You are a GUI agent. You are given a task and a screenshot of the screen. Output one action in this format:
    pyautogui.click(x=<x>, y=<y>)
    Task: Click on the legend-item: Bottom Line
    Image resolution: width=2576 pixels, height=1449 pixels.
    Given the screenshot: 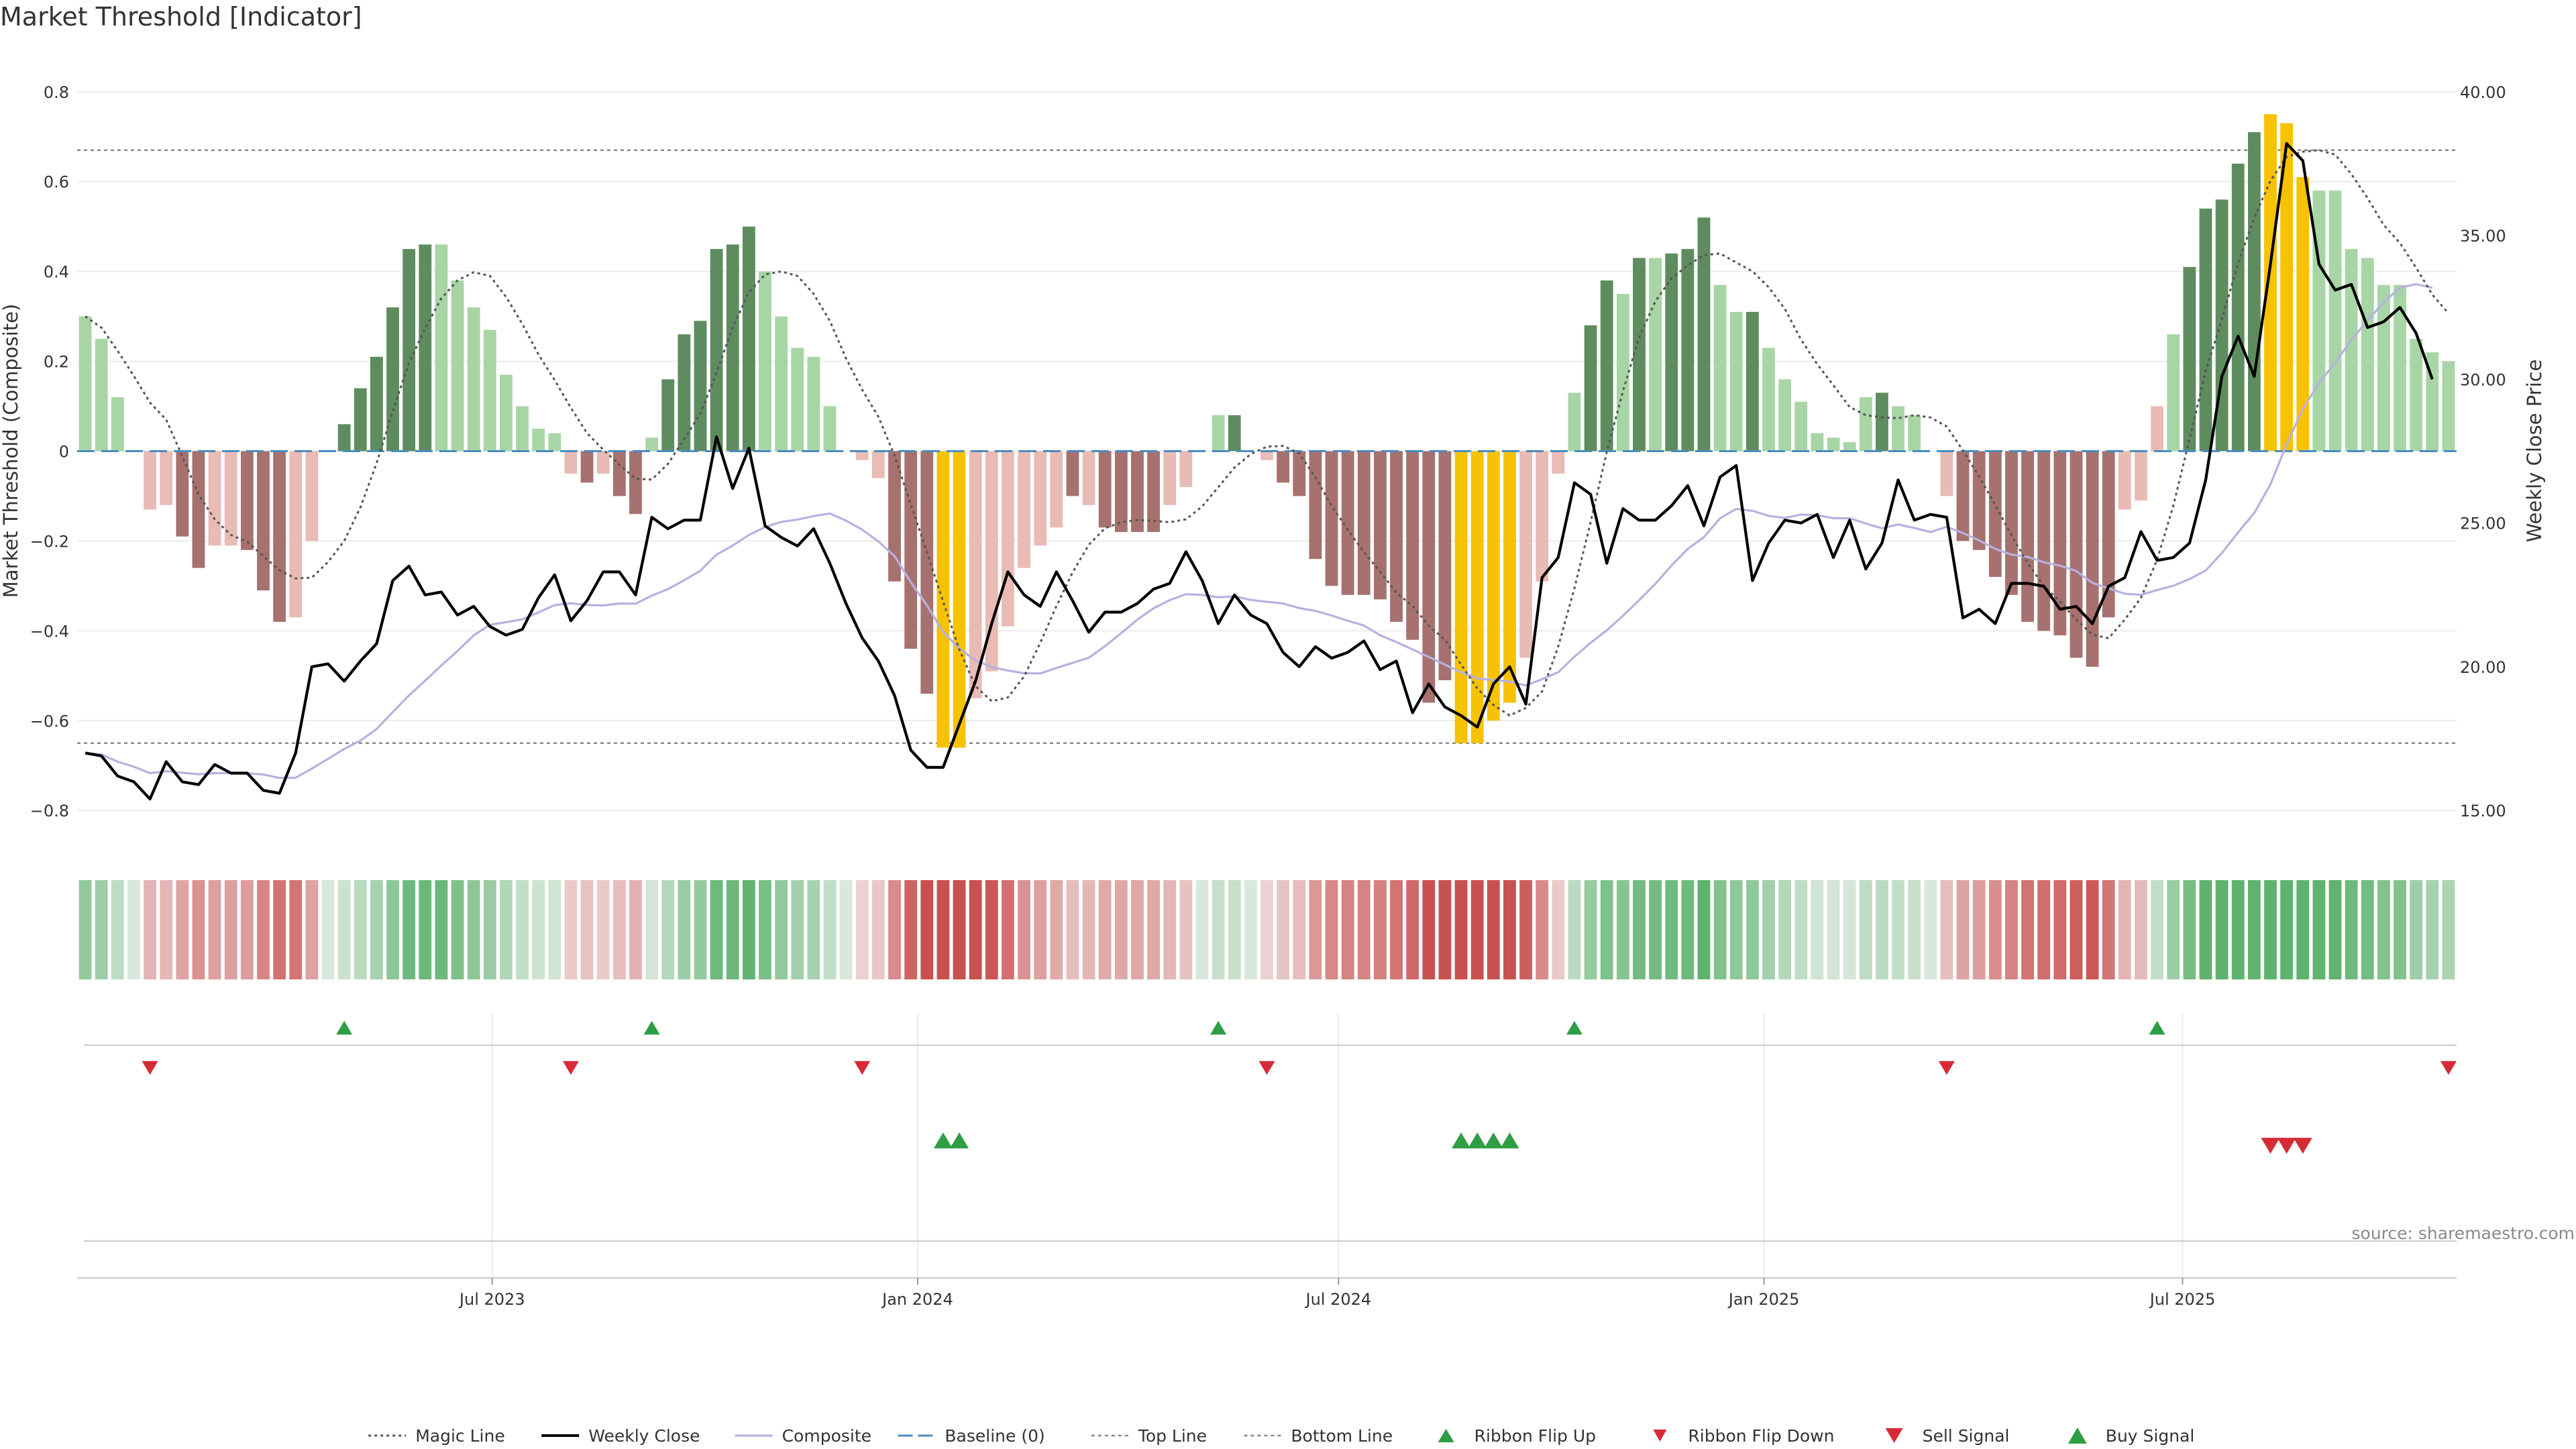 What is the action you would take?
    pyautogui.click(x=1318, y=1436)
    